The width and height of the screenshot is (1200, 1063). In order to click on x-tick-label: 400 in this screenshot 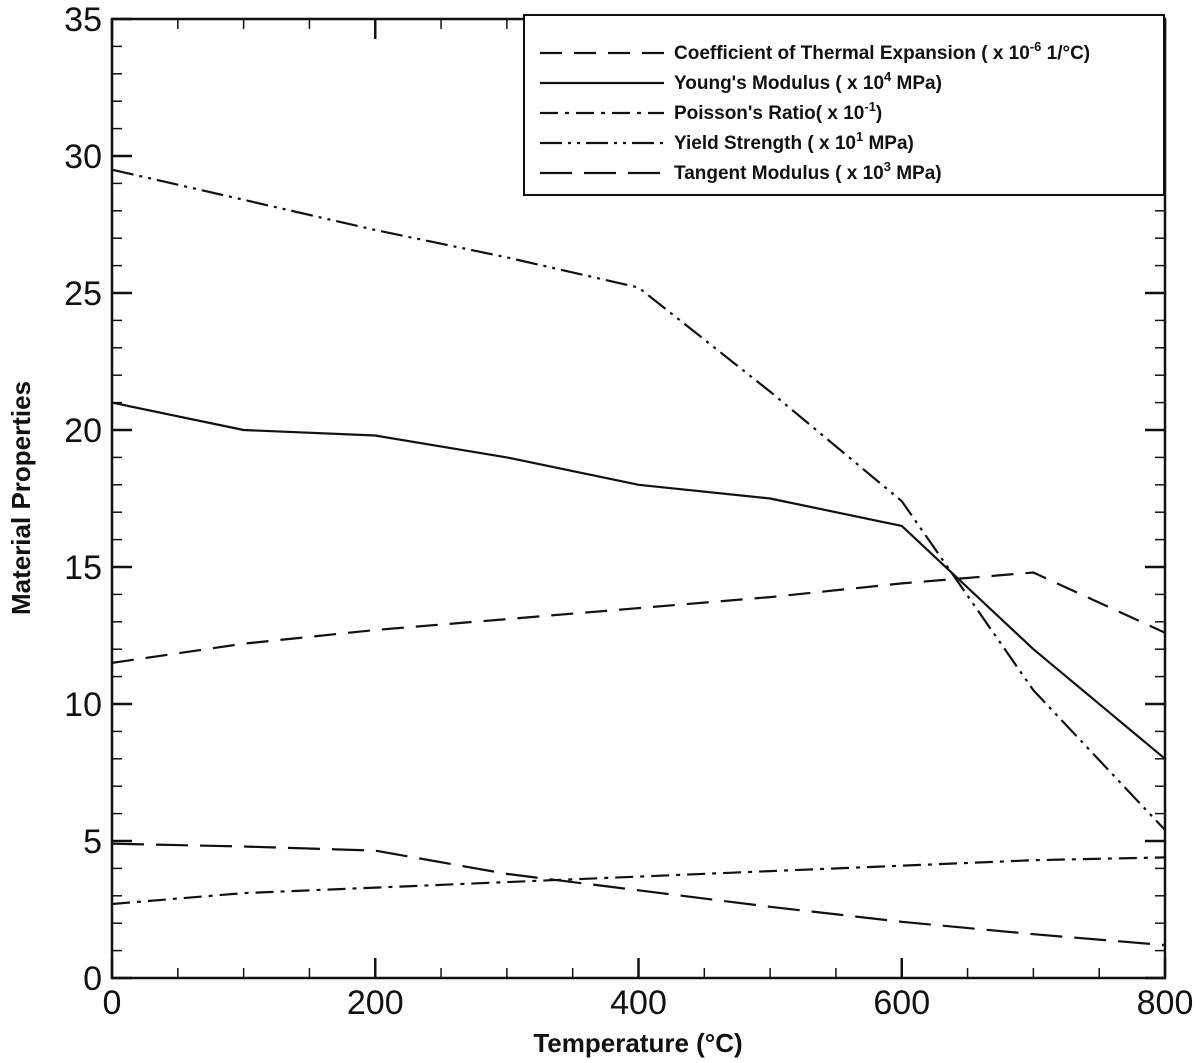, I will do `click(638, 1003)`.